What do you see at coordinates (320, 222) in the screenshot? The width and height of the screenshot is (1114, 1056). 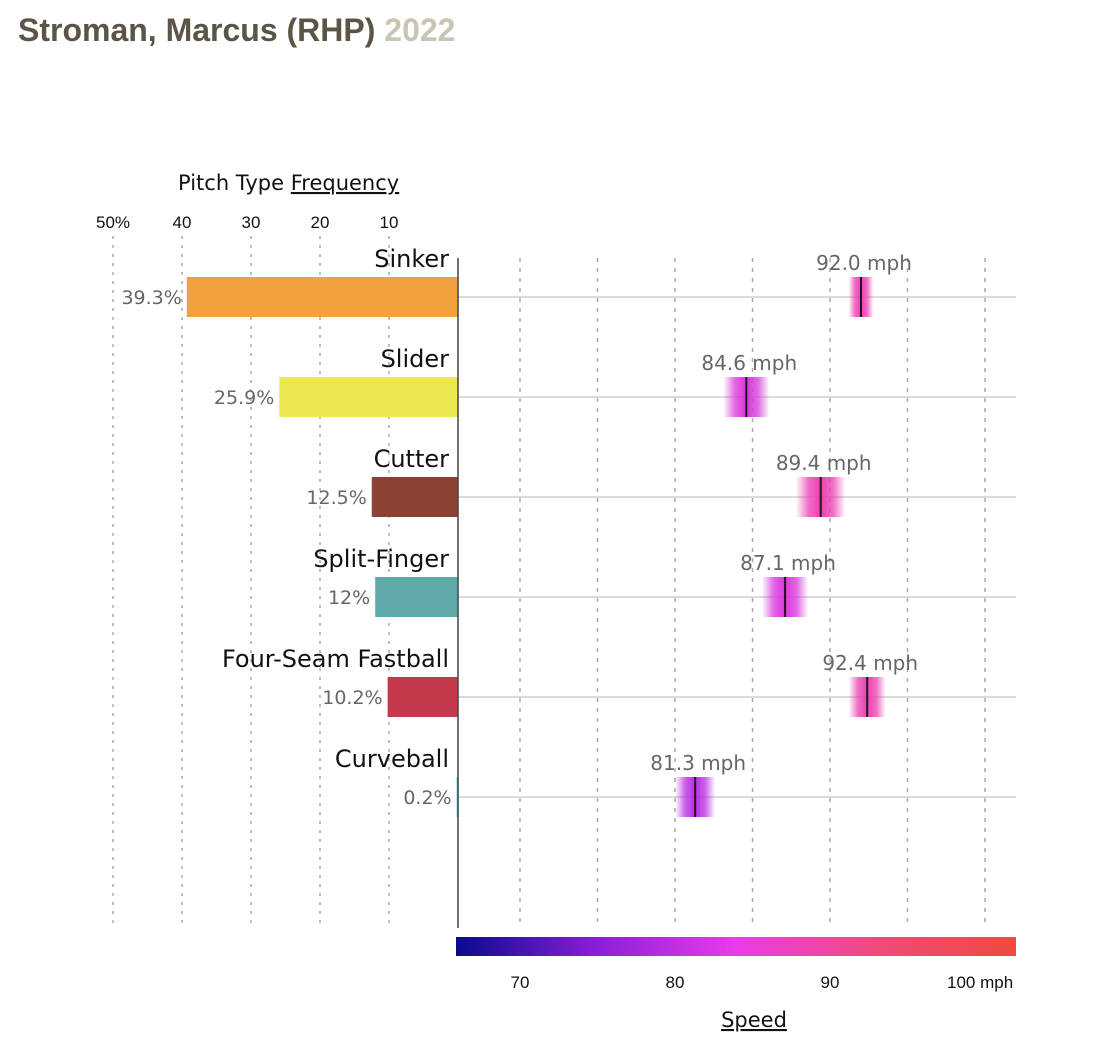 I see `freq-tick-label: 20` at bounding box center [320, 222].